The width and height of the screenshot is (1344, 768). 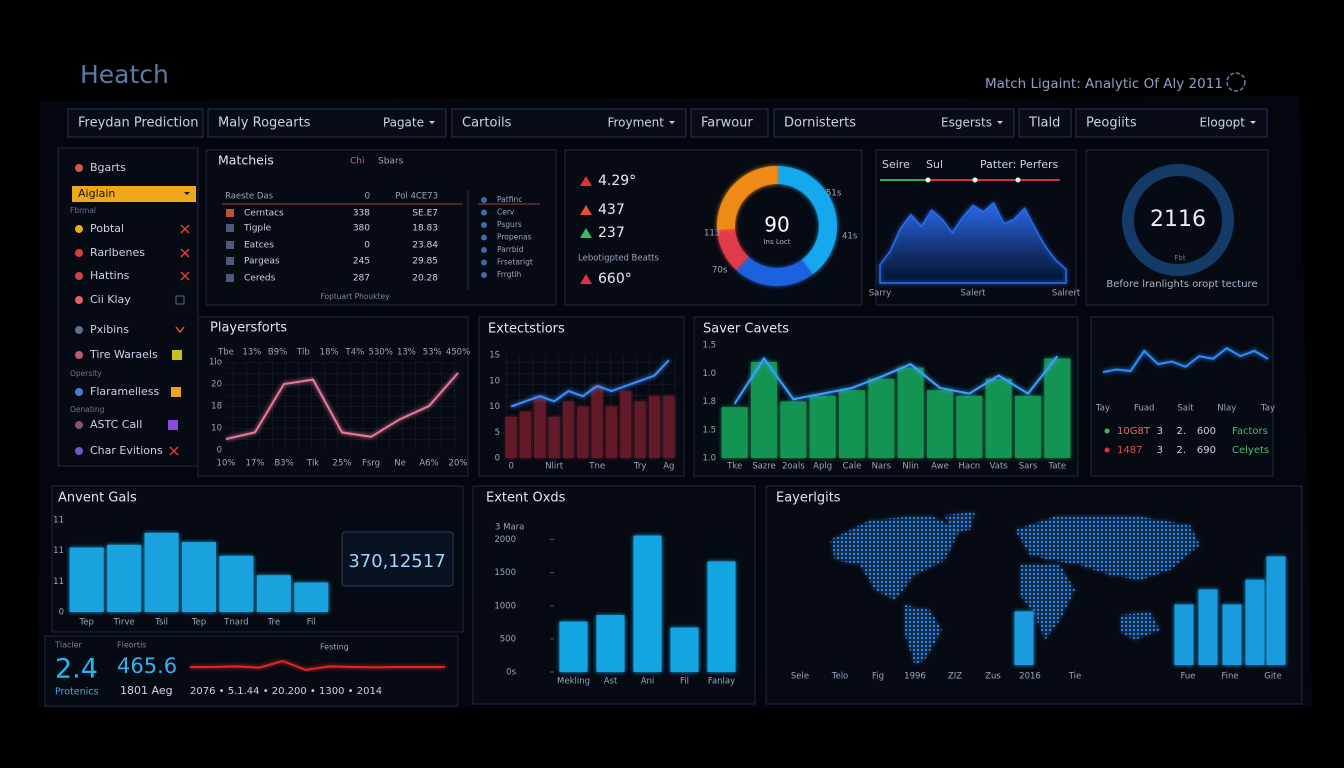 What do you see at coordinates (361, 229) in the screenshot?
I see `table-cell: 380` at bounding box center [361, 229].